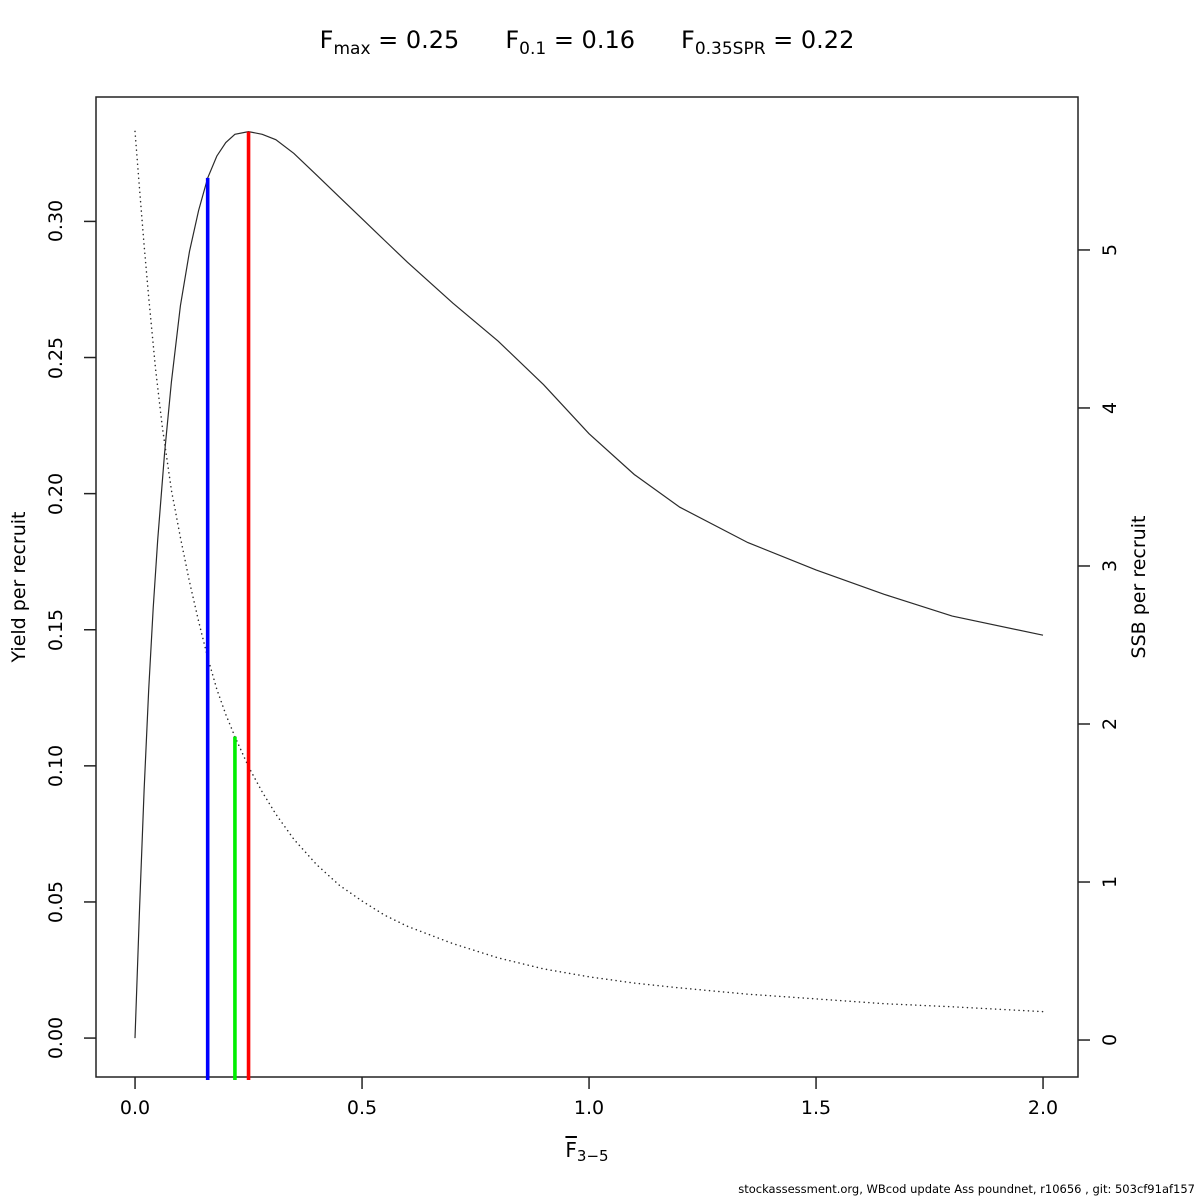 The image size is (1200, 1200). I want to click on left-y-tick-label-0.15: 0.15, so click(56, 629).